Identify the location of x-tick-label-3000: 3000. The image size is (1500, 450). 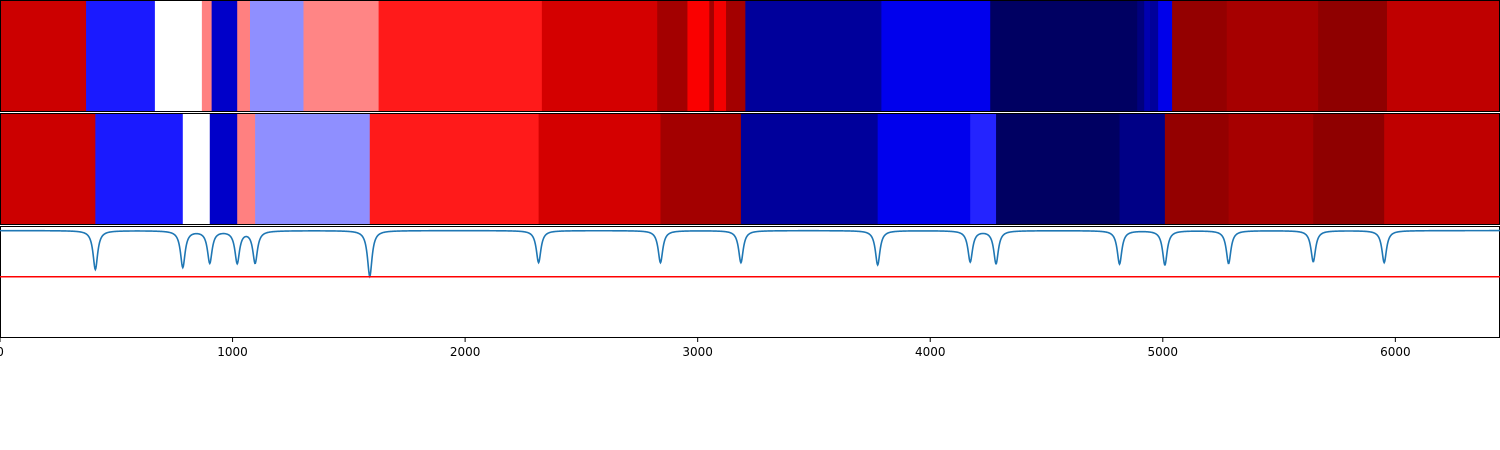
(697, 352).